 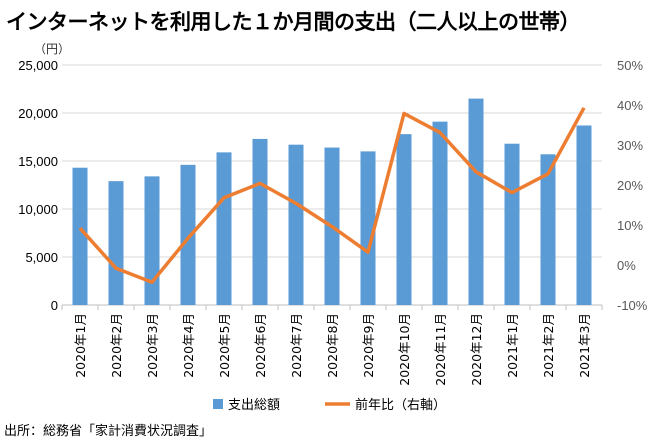 I want to click on source-note: 出所：総務省「家計消費状況調査」, so click(x=108, y=431).